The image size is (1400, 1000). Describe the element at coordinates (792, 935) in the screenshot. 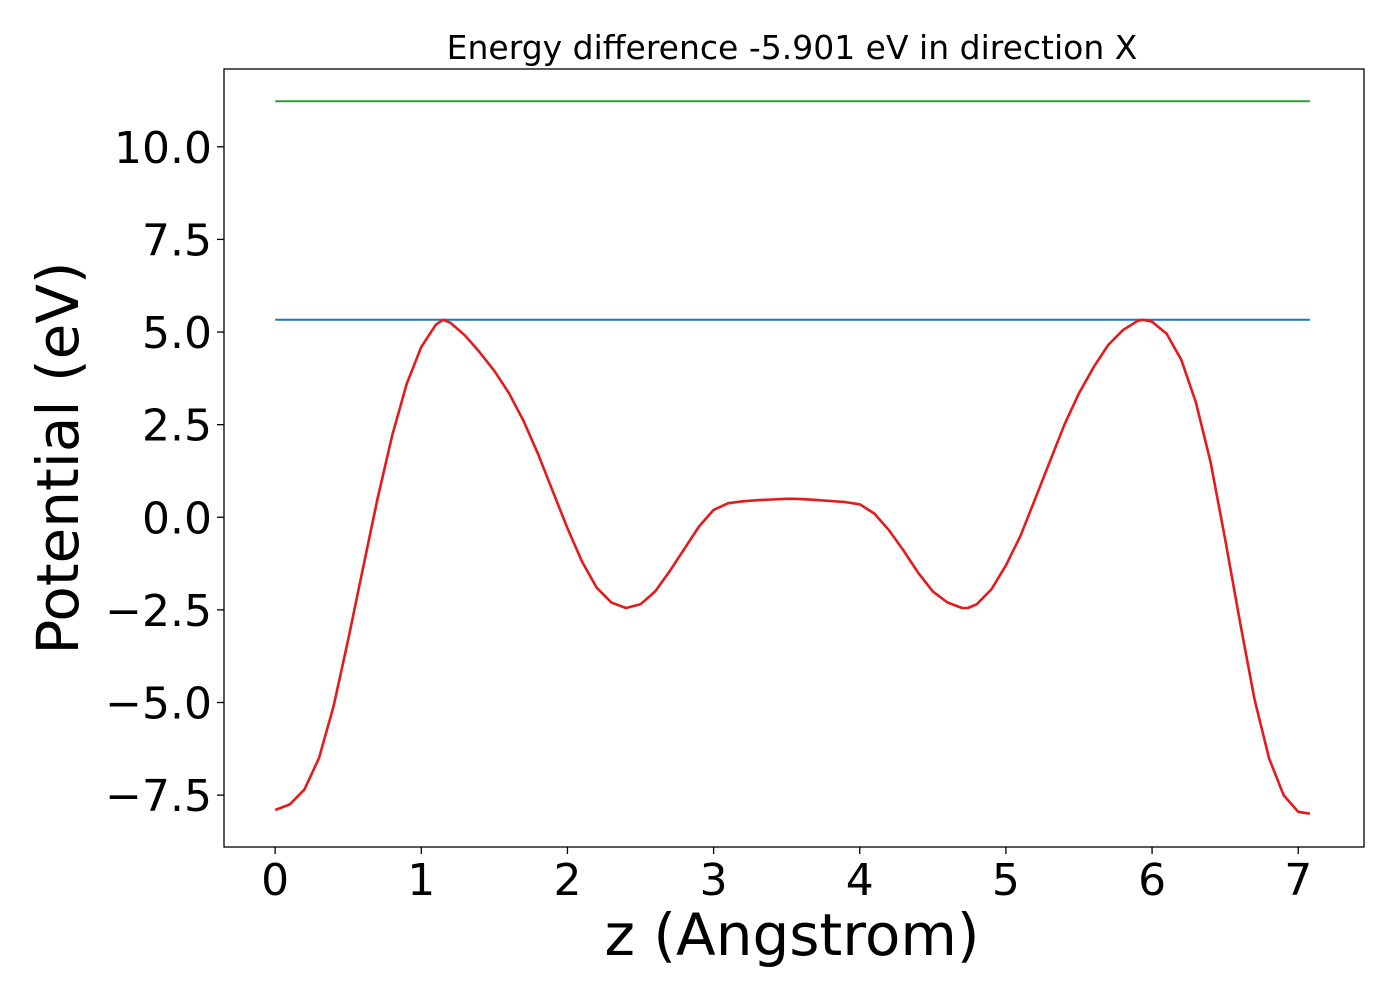

I see `x-axis-title: z (Angstrom)` at that location.